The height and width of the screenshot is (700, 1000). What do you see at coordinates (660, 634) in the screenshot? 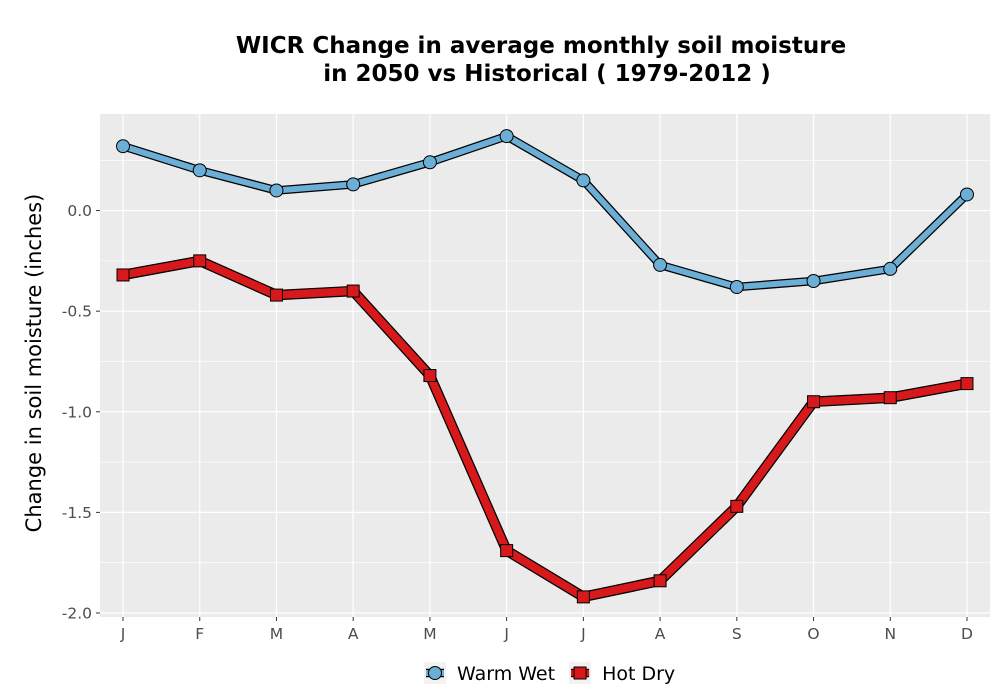
I see `x-tick-label-7: A` at bounding box center [660, 634].